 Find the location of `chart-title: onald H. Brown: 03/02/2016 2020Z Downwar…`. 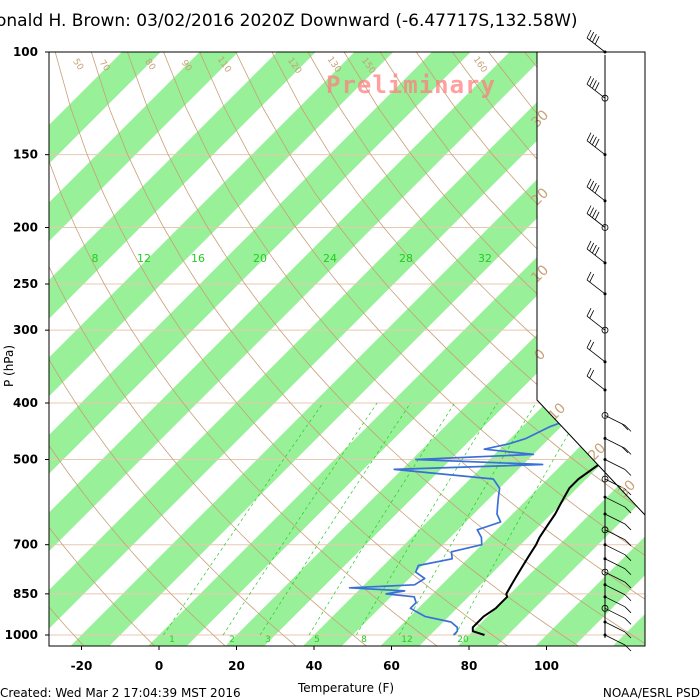

chart-title: onald H. Brown: 03/02/2016 2020Z Downwar… is located at coordinates (289, 21).